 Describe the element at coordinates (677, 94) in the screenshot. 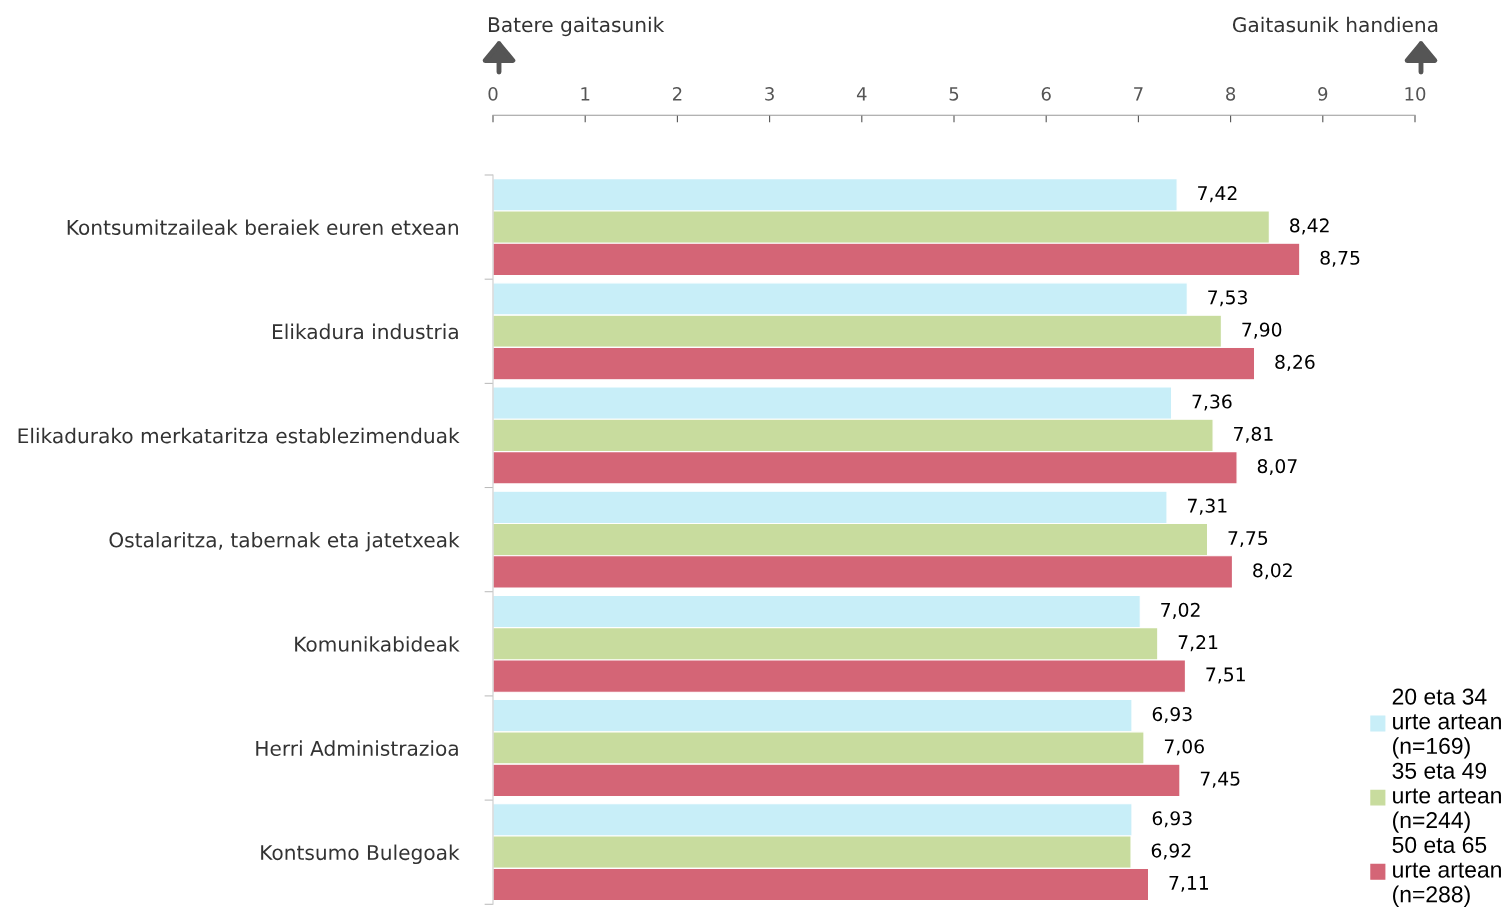

I see `x-tick-label: 2` at that location.